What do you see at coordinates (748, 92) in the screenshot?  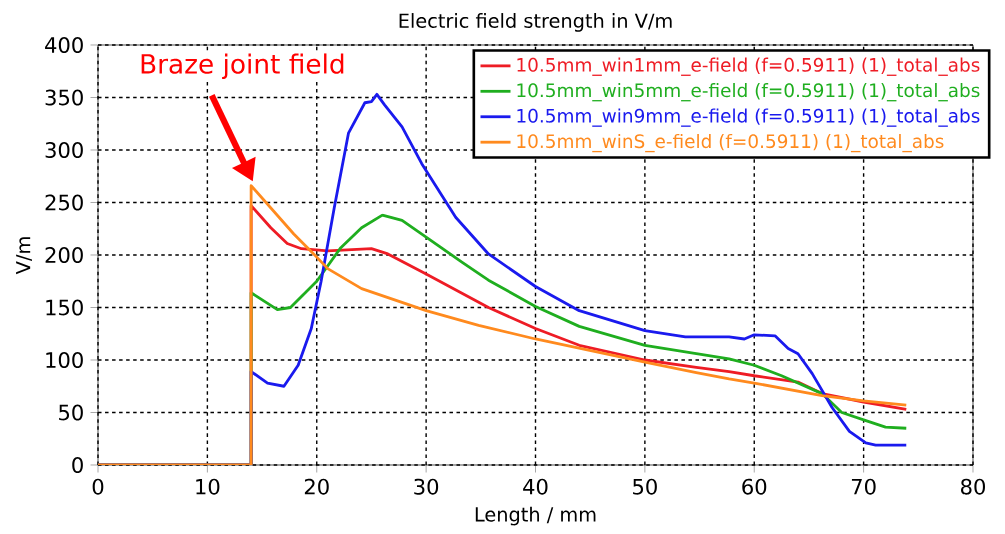 I see `legend-label: 10.5mm_win5mm_e-field (f=0.5911) (1)_total_abs` at bounding box center [748, 92].